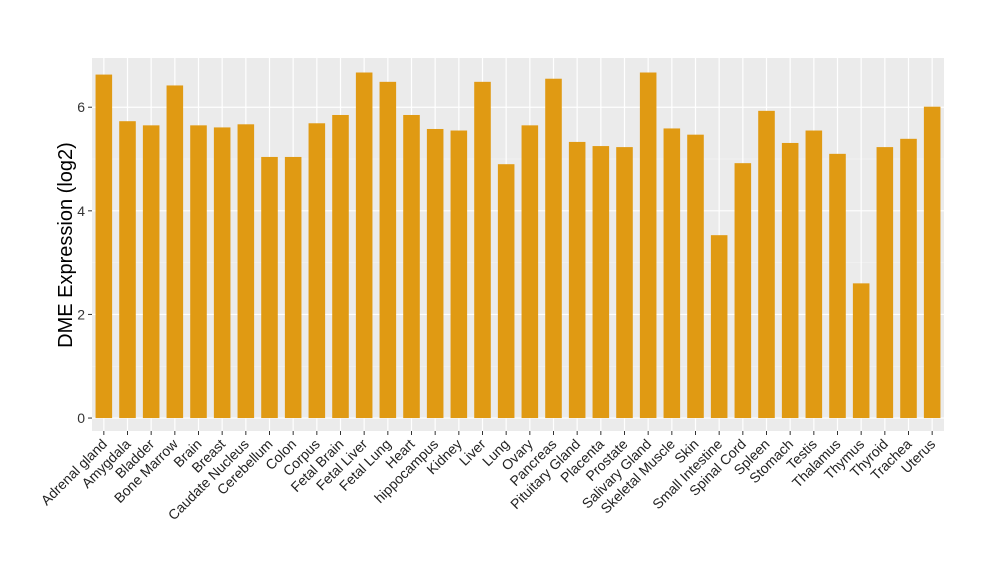 This screenshot has width=1000, height=580. Describe the element at coordinates (66, 245) in the screenshot. I see `y-axis-title: DME Expression (log2)` at that location.